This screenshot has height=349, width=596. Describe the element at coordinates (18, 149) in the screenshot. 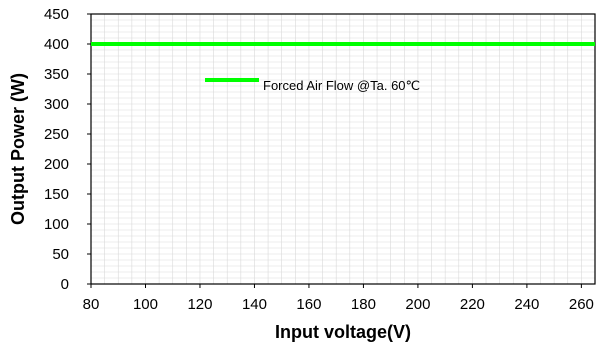

I see `y-axis-title: Output Power (W)` at that location.